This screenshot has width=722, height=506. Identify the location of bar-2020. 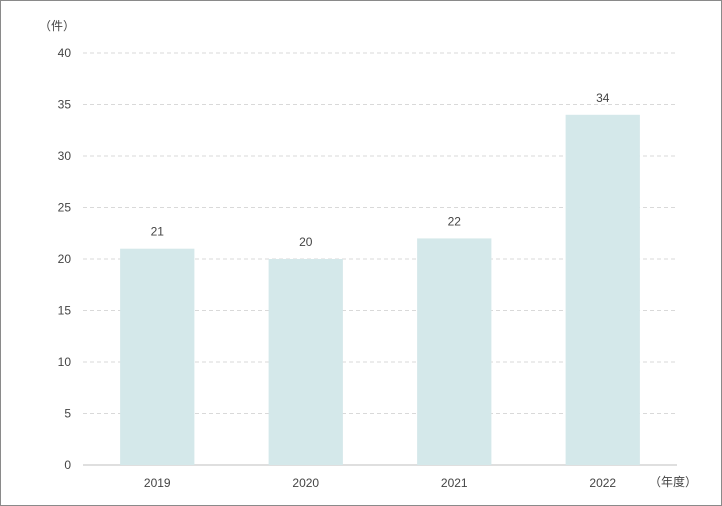
(305, 362).